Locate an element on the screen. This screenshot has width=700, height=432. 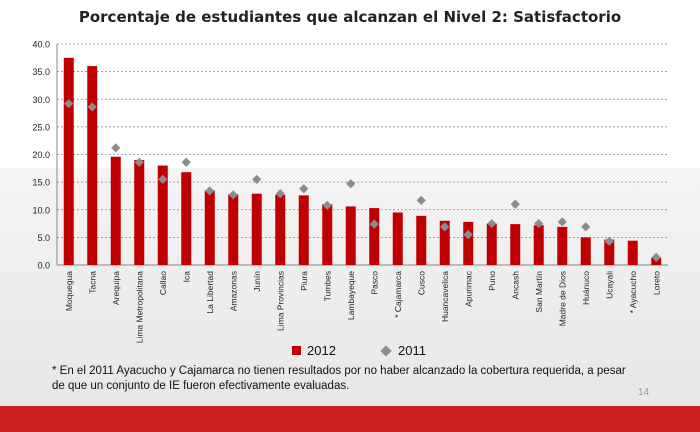
legend-item-2012: 2012 is located at coordinates (314, 350).